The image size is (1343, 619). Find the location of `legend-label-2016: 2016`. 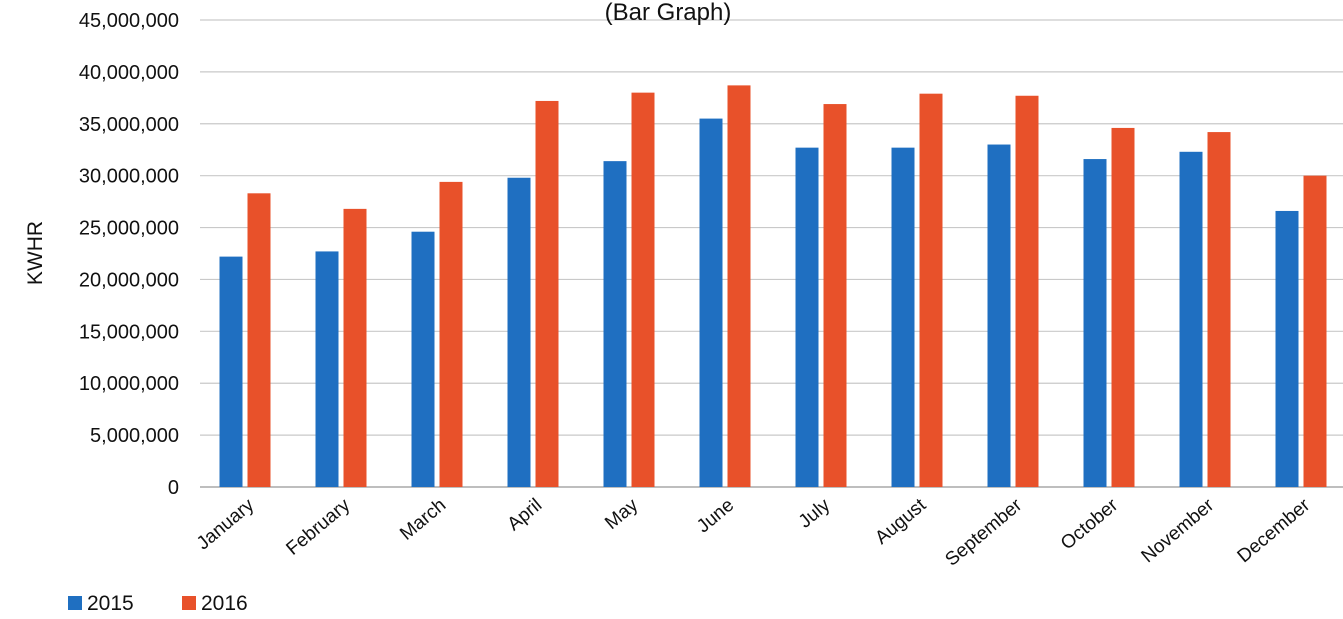

legend-label-2016: 2016 is located at coordinates (224, 603).